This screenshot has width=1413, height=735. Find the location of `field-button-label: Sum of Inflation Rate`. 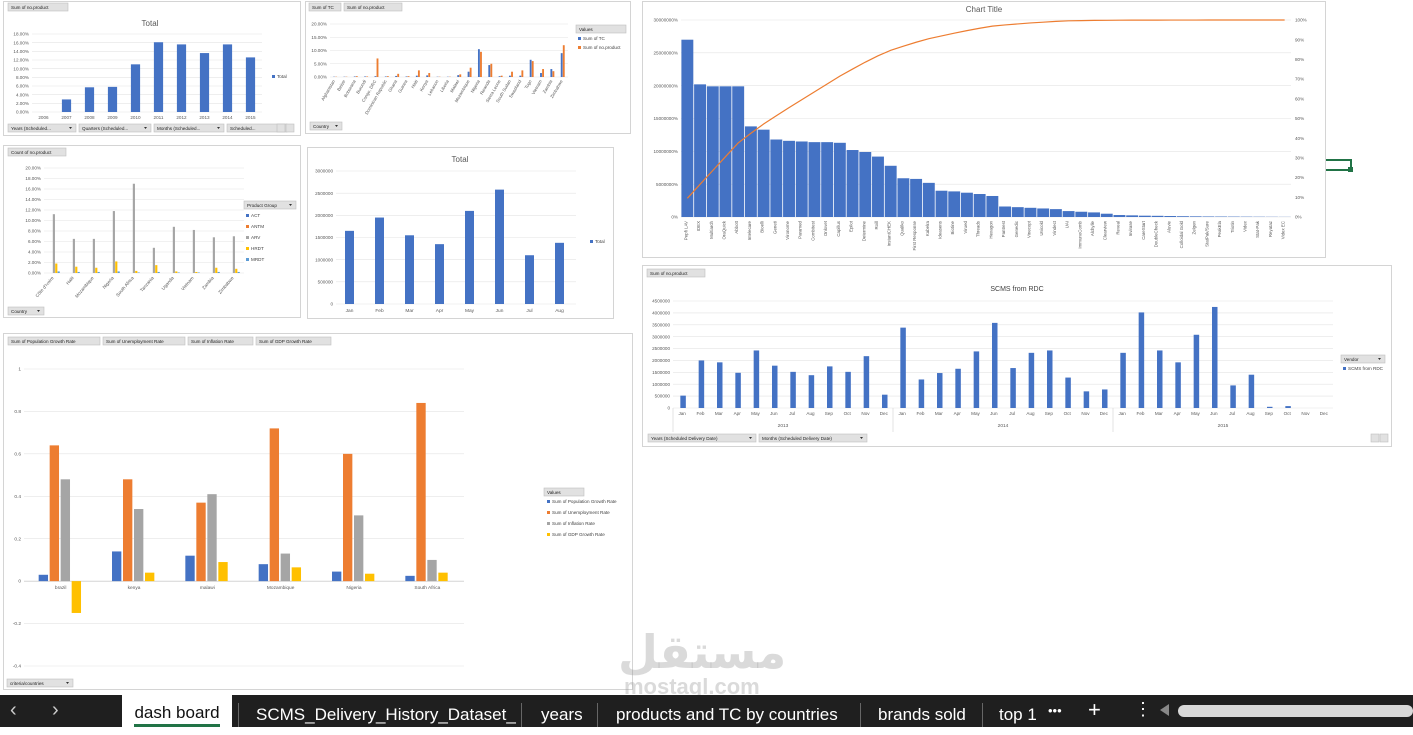

field-button-label: Sum of Inflation Rate is located at coordinates (212, 341).